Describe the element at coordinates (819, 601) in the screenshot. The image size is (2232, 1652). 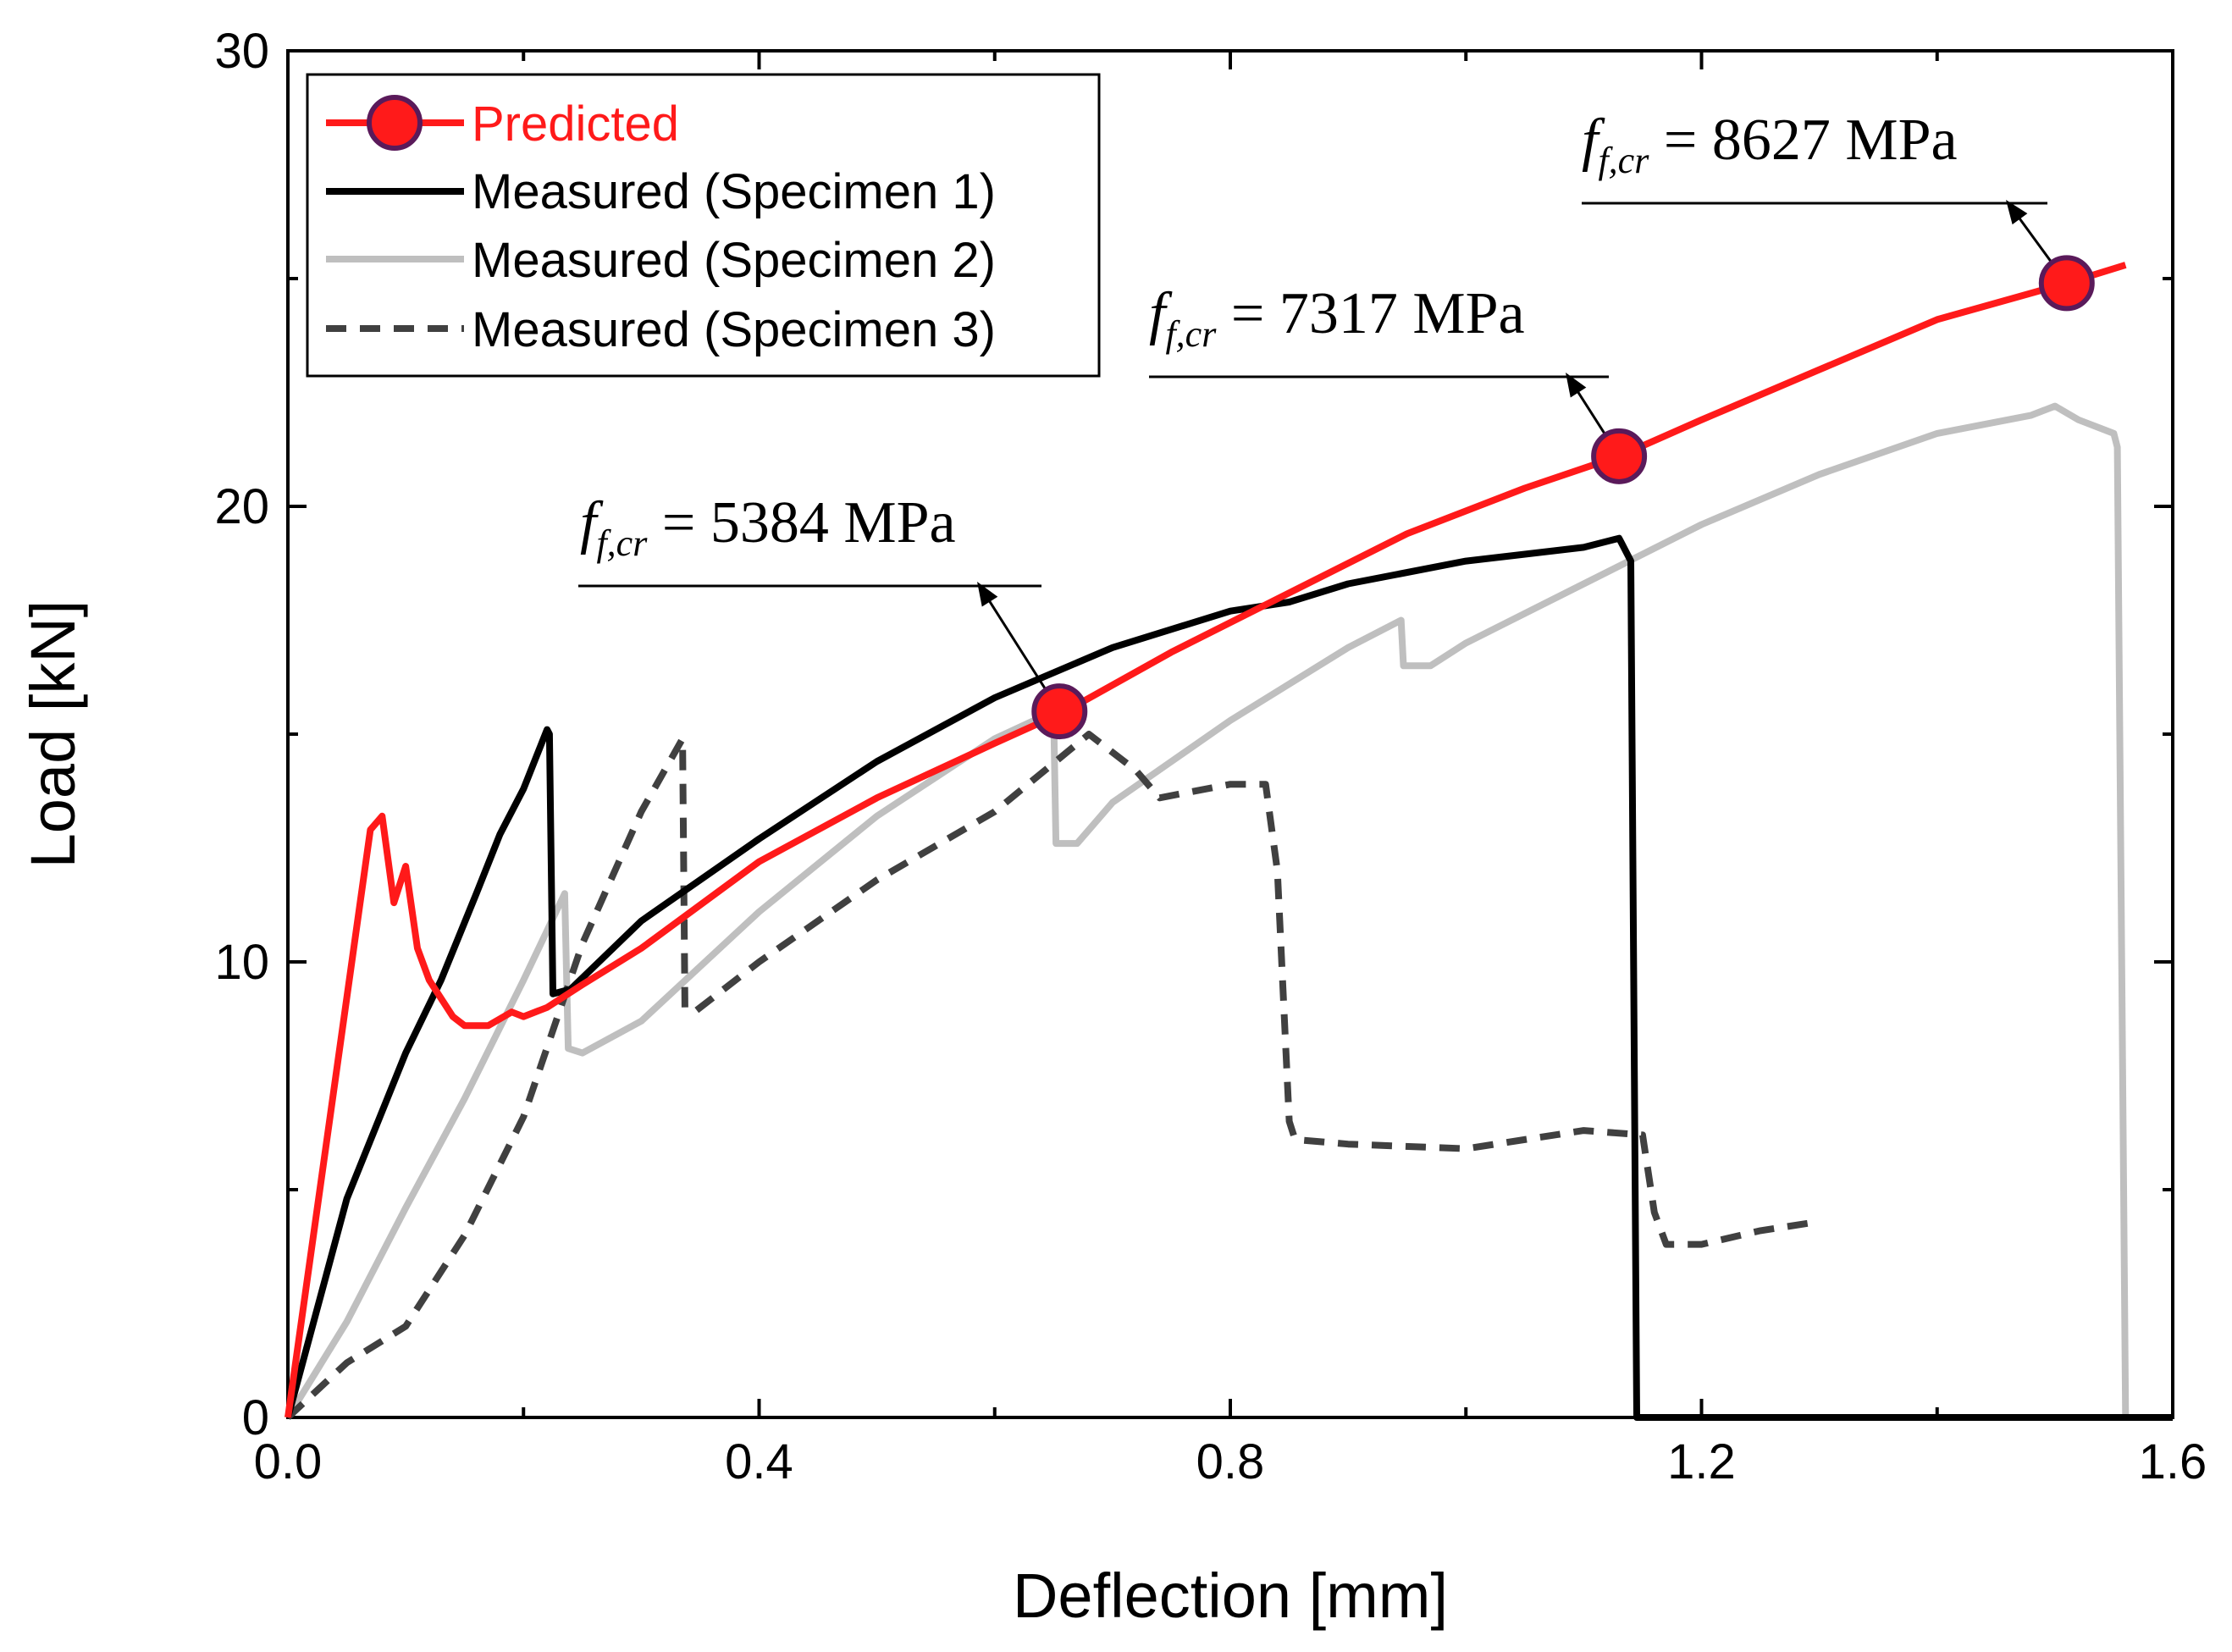
I see `annotation-1: ff,cr = 5384 MPa` at that location.